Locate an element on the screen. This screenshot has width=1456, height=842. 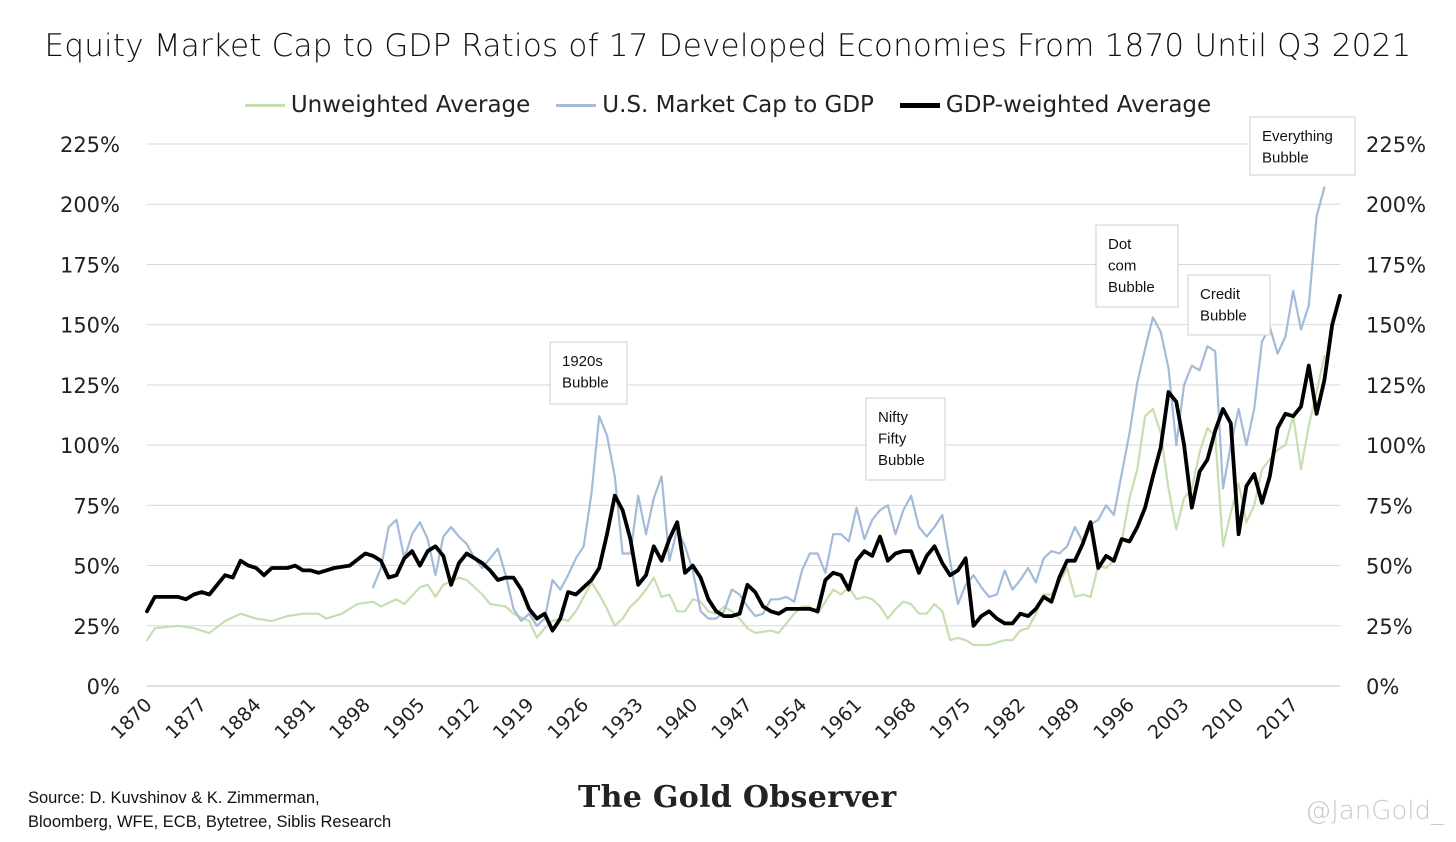
x-tick-label: 1996 is located at coordinates (1114, 719).